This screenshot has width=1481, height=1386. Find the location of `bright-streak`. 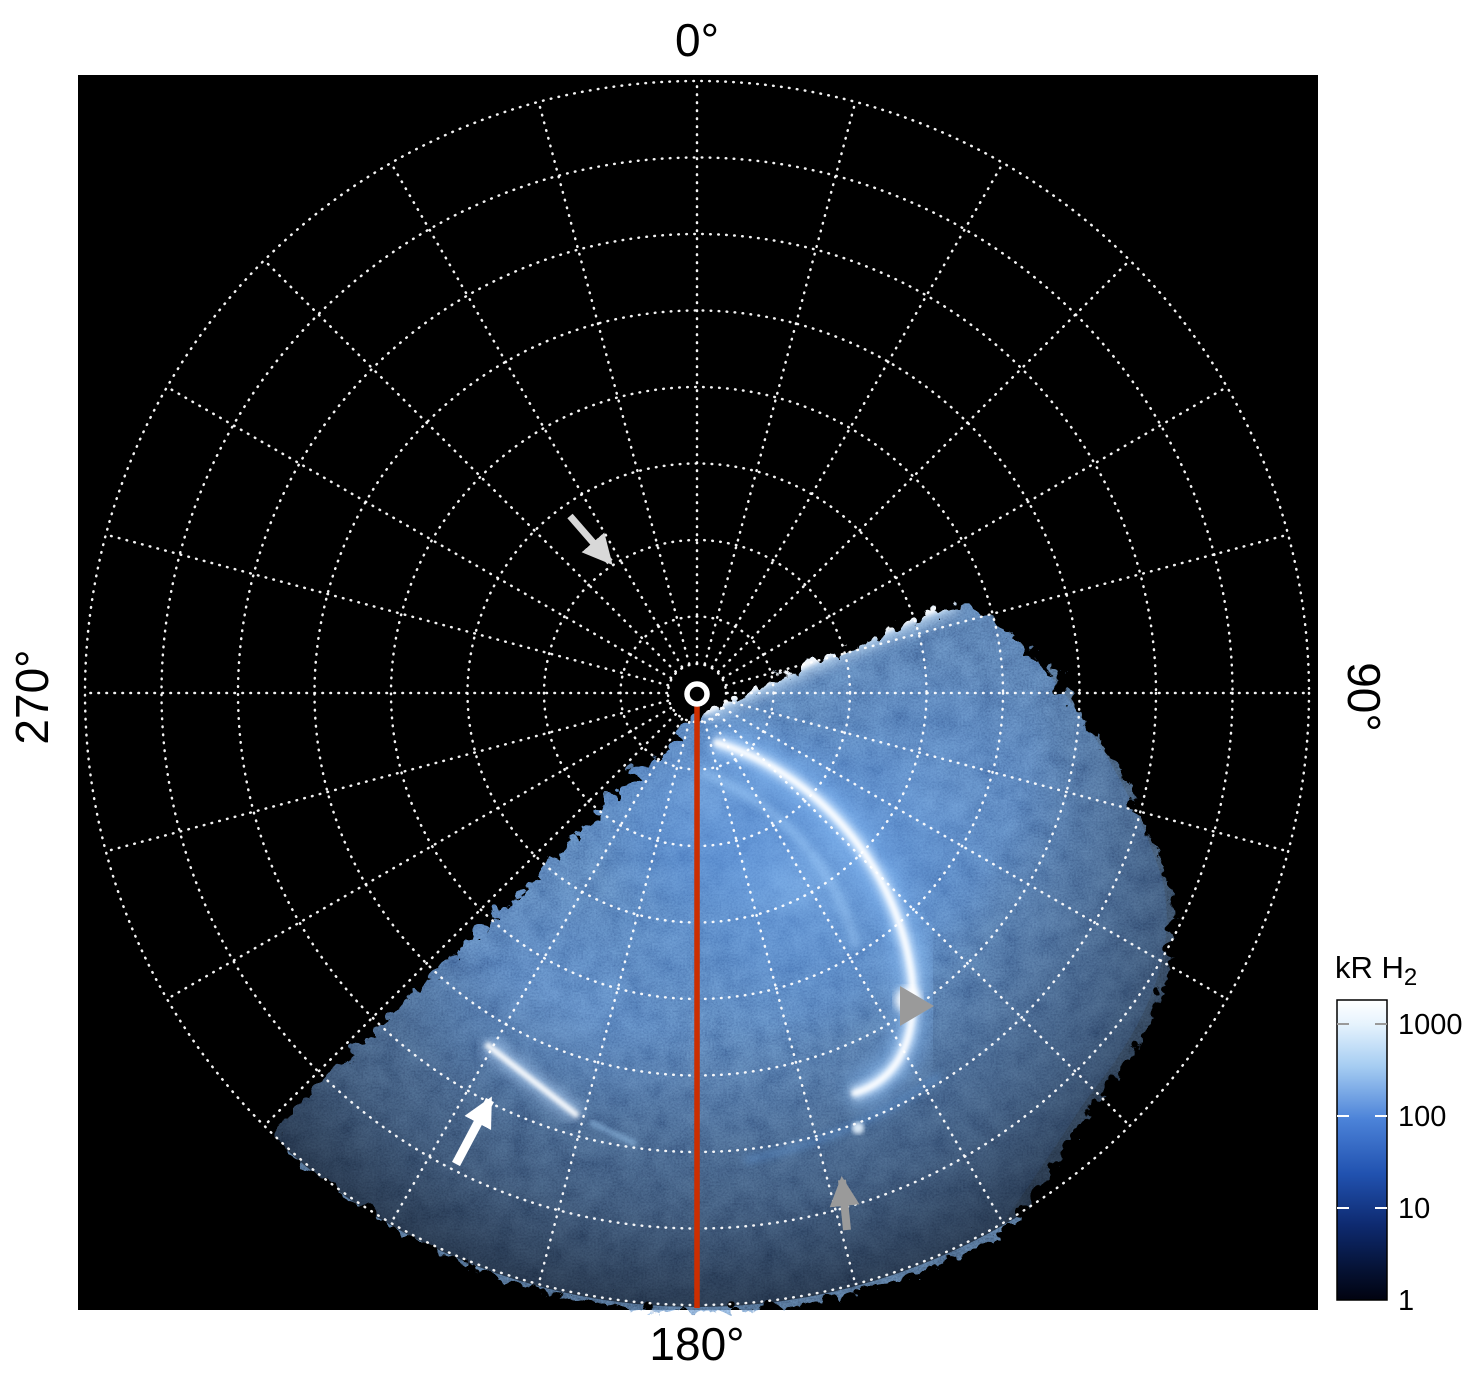

bright-streak is located at coordinates (532, 1080).